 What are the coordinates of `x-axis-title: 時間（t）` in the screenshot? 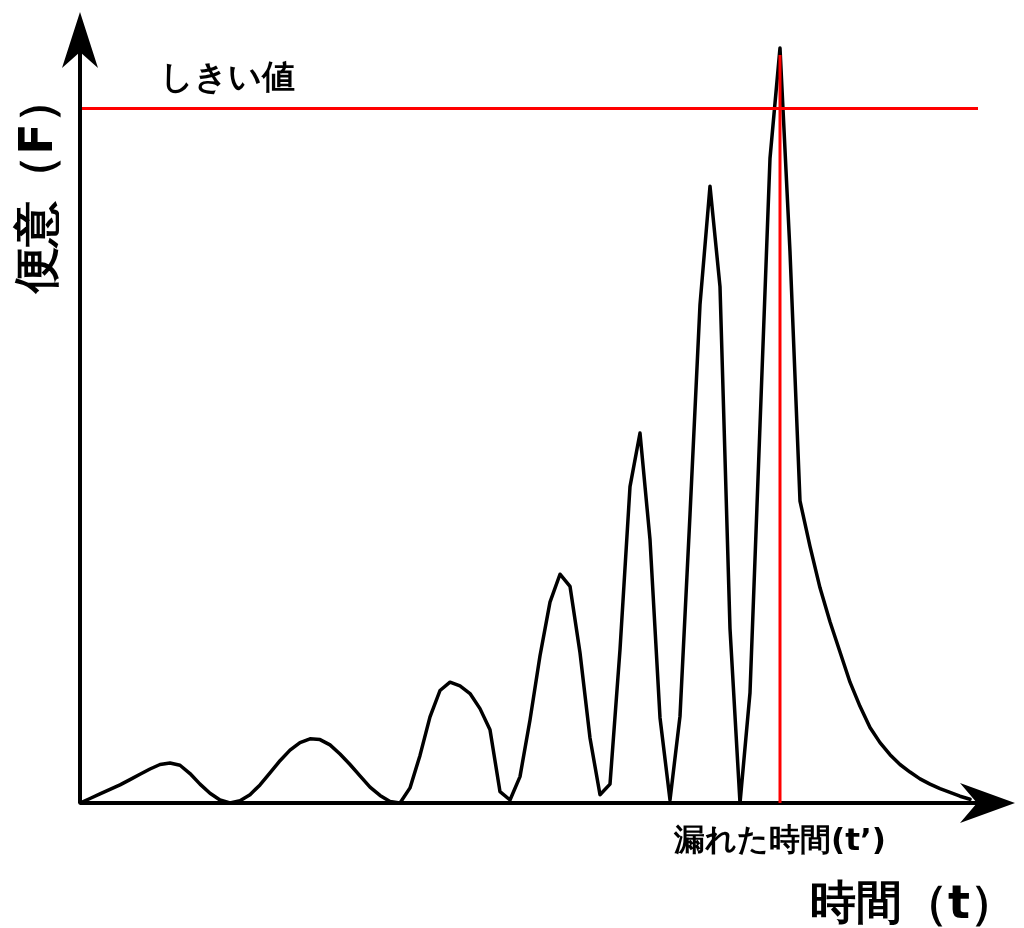 It's located at (913, 901).